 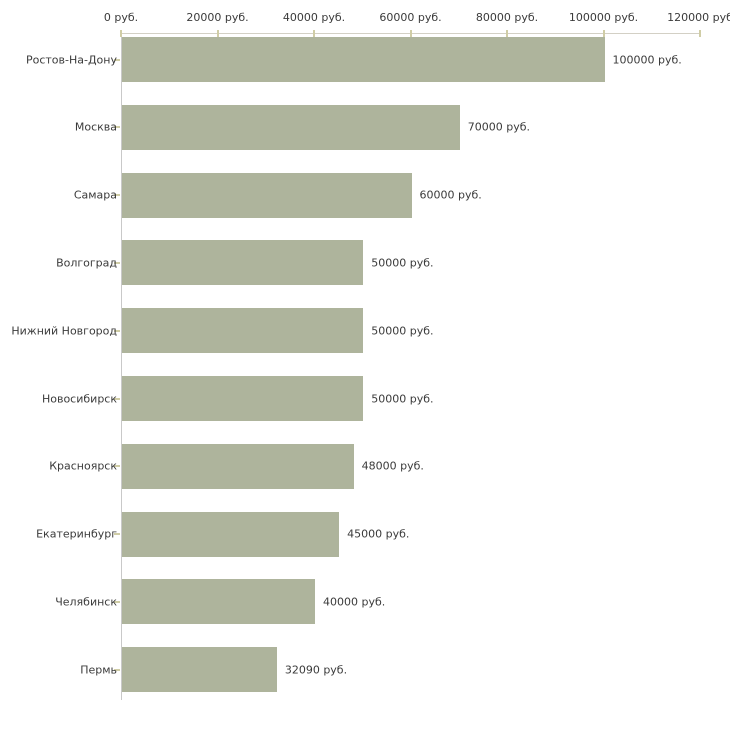 What do you see at coordinates (378, 534) in the screenshot?
I see `value-label: 45000 руб.` at bounding box center [378, 534].